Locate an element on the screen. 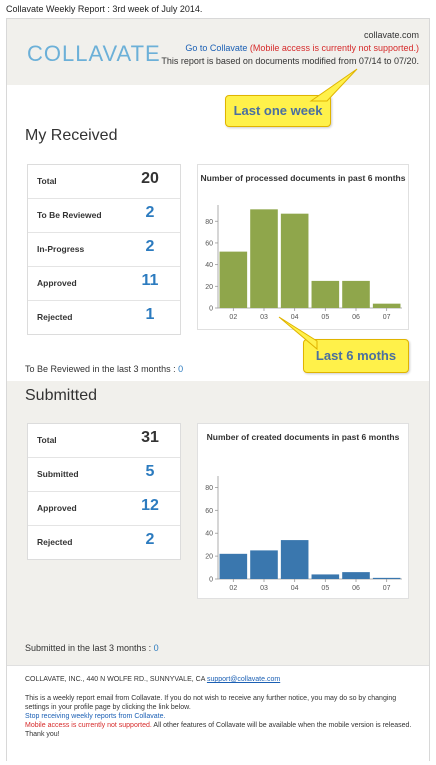 The width and height of the screenshot is (436, 765). stat-value: 5 is located at coordinates (150, 471).